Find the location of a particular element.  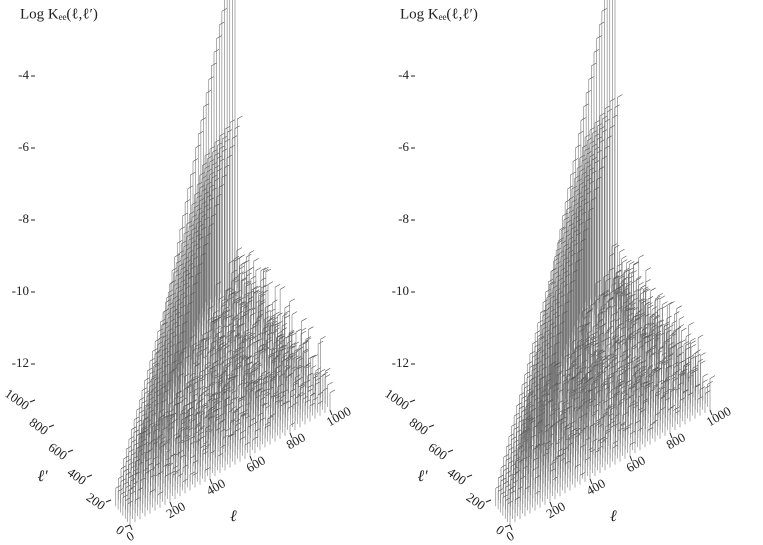

z-tick-label: -6 is located at coordinates (23, 146).